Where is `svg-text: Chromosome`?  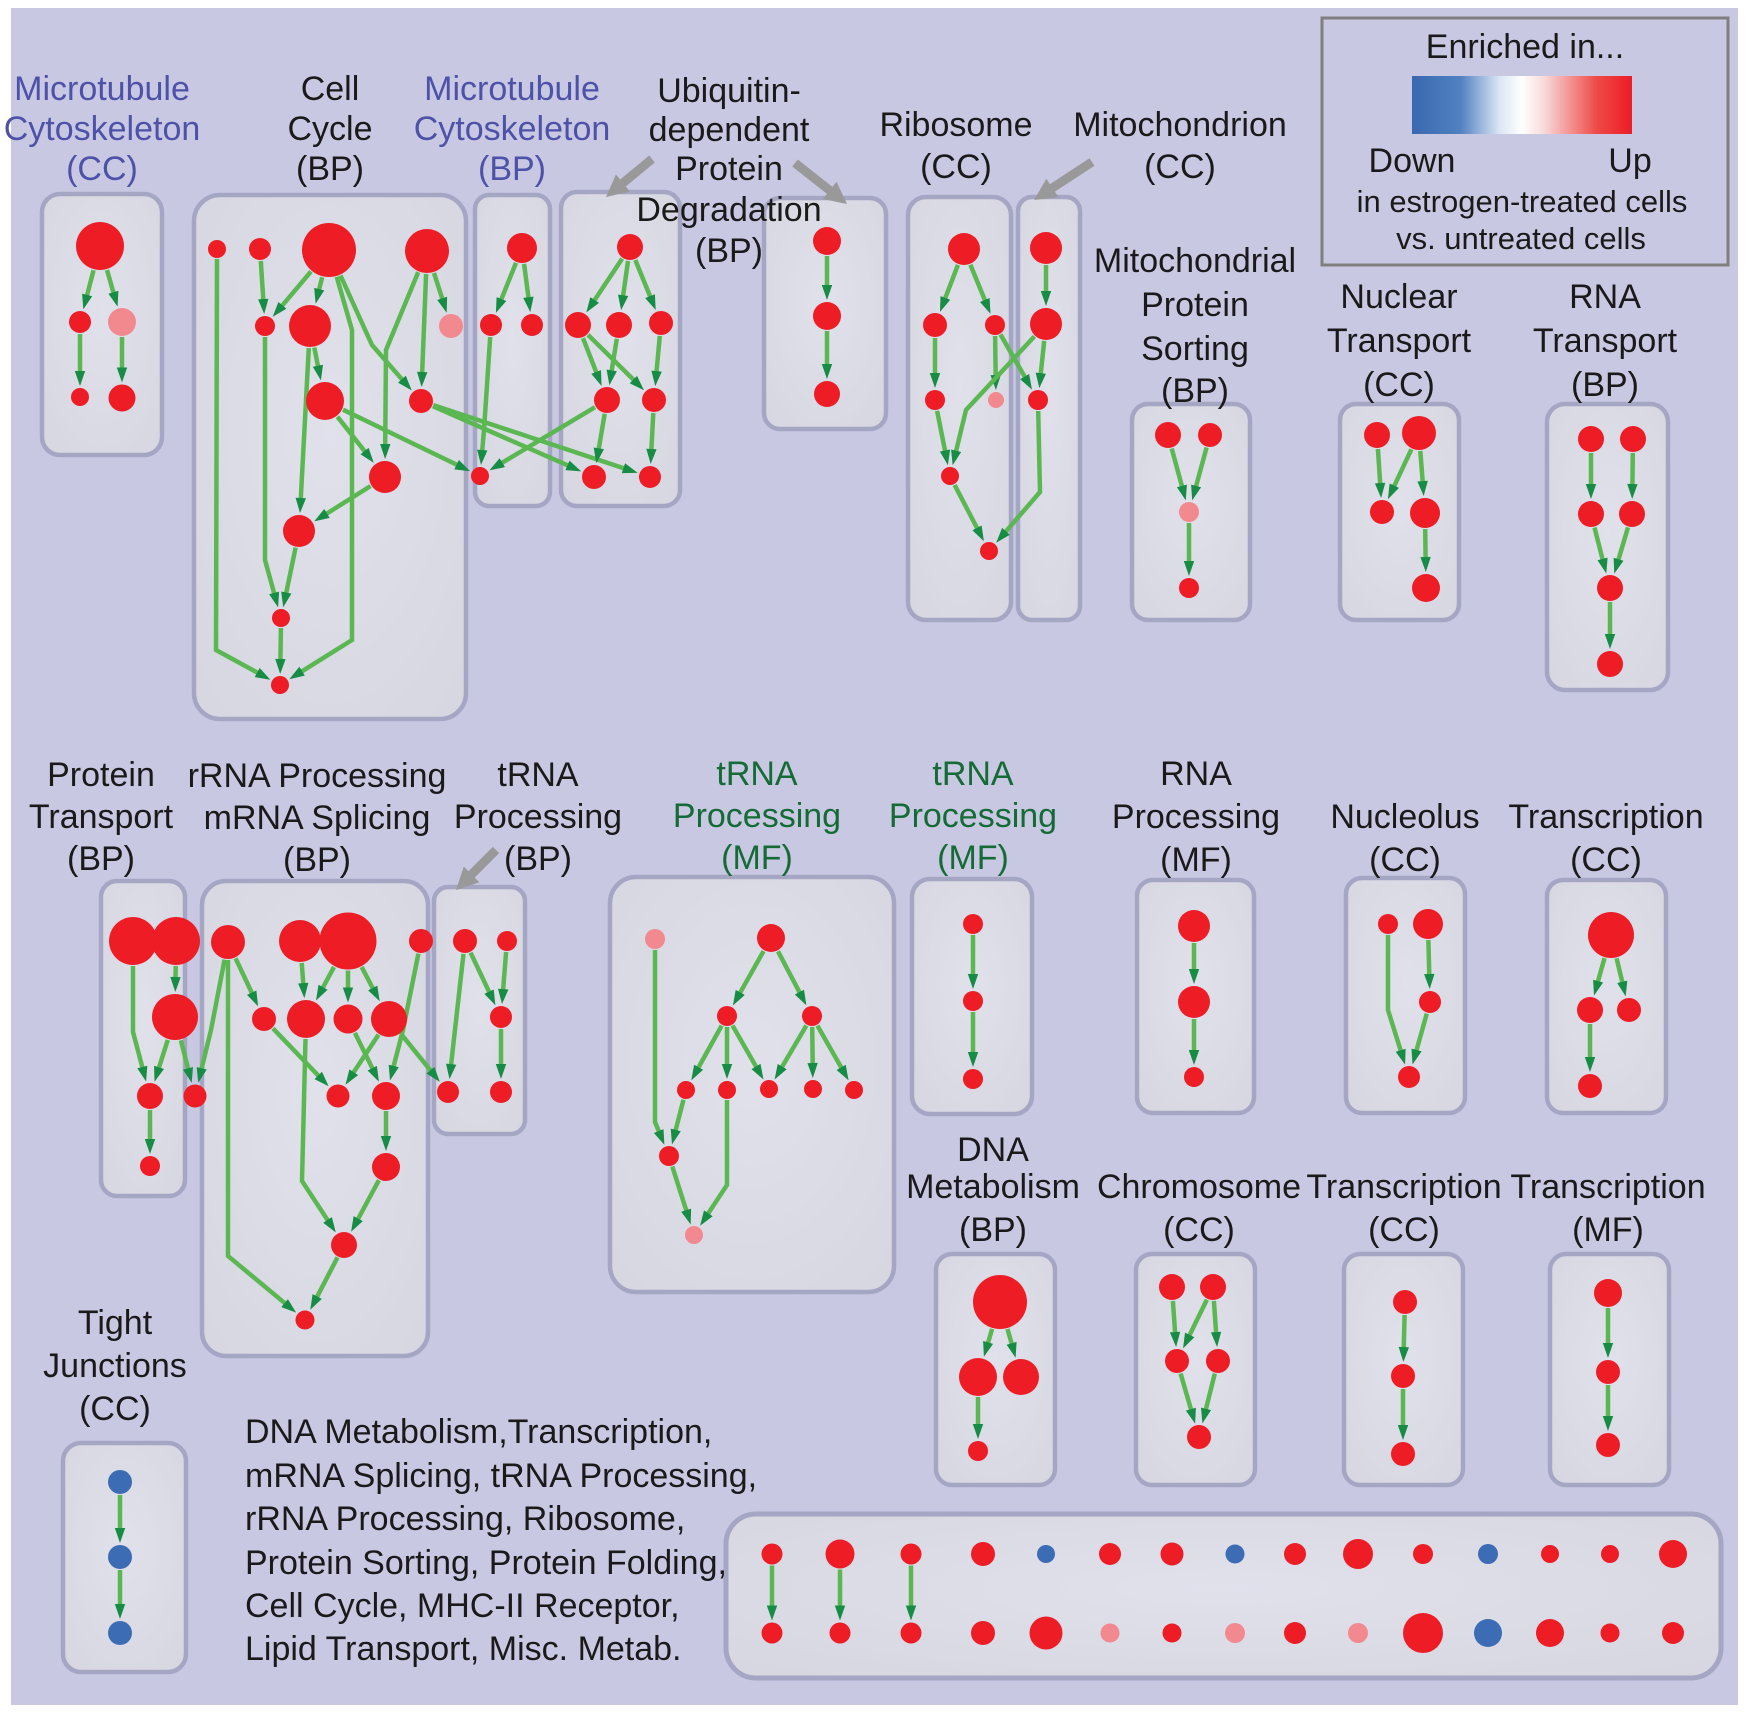 svg-text: Chromosome is located at coordinates (1199, 1187).